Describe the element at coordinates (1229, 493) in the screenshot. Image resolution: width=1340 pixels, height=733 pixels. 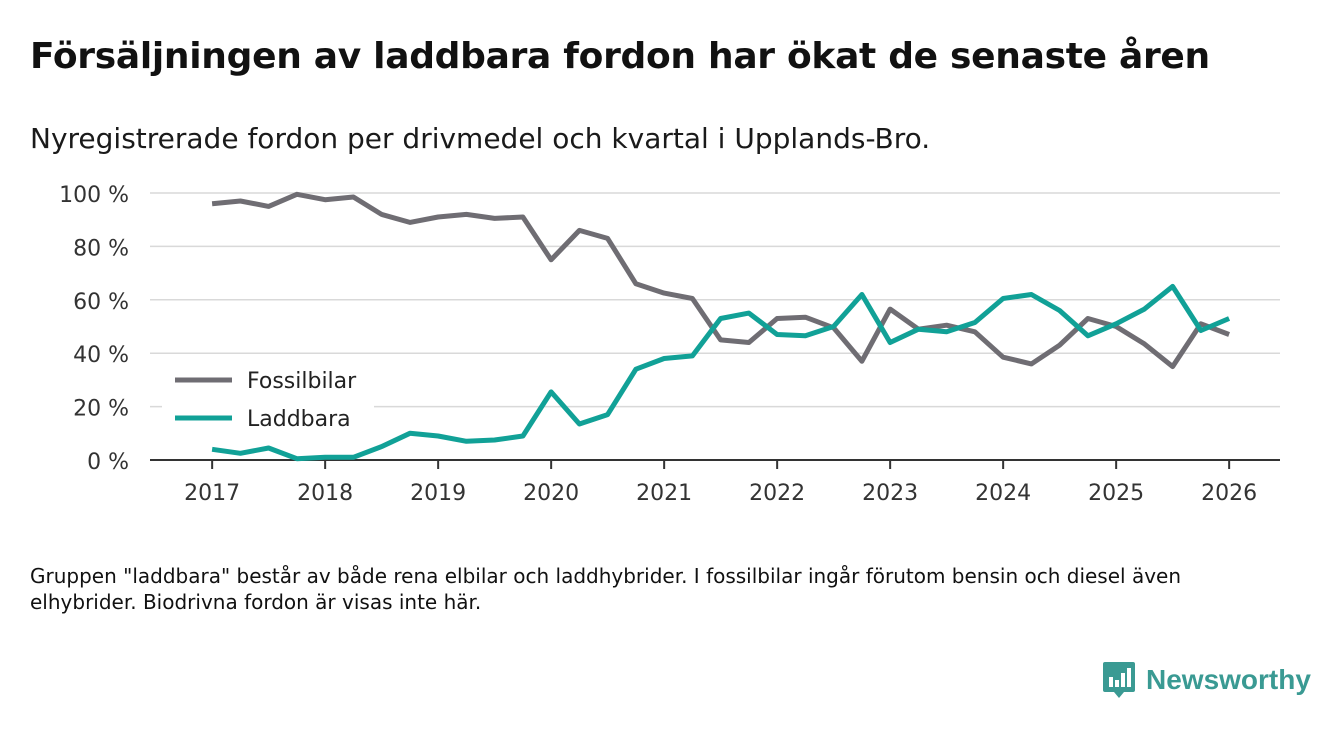
I see `x-tick-label: 2026` at that location.